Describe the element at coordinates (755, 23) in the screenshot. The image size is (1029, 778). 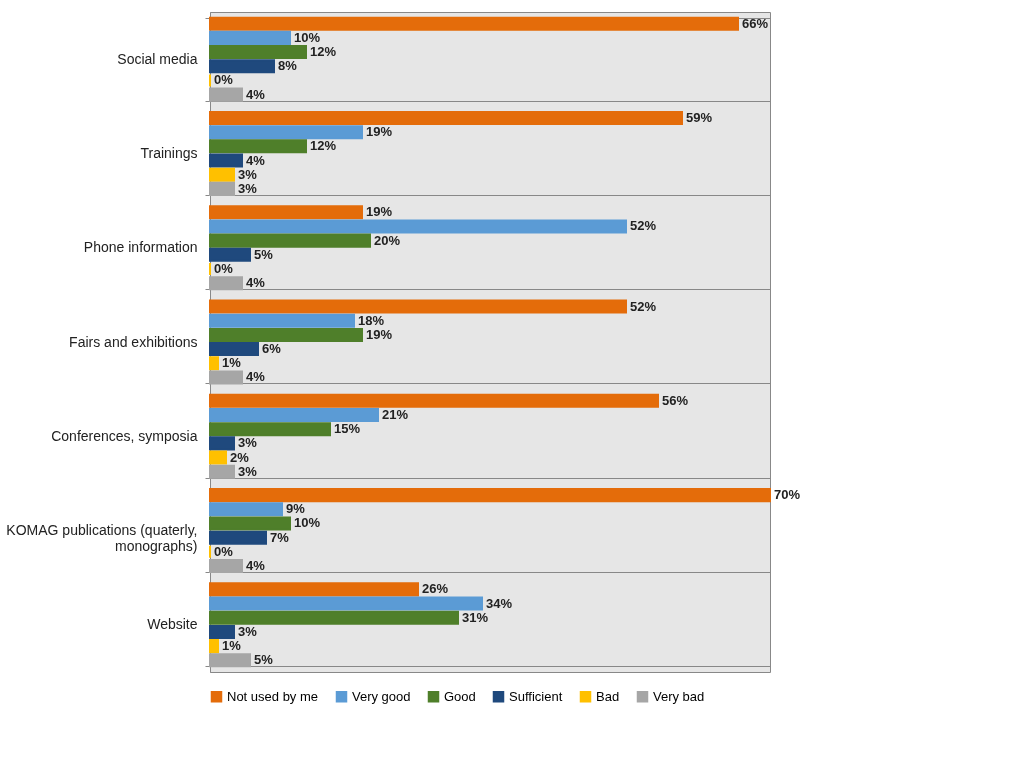
I see `data-label: 66%` at that location.